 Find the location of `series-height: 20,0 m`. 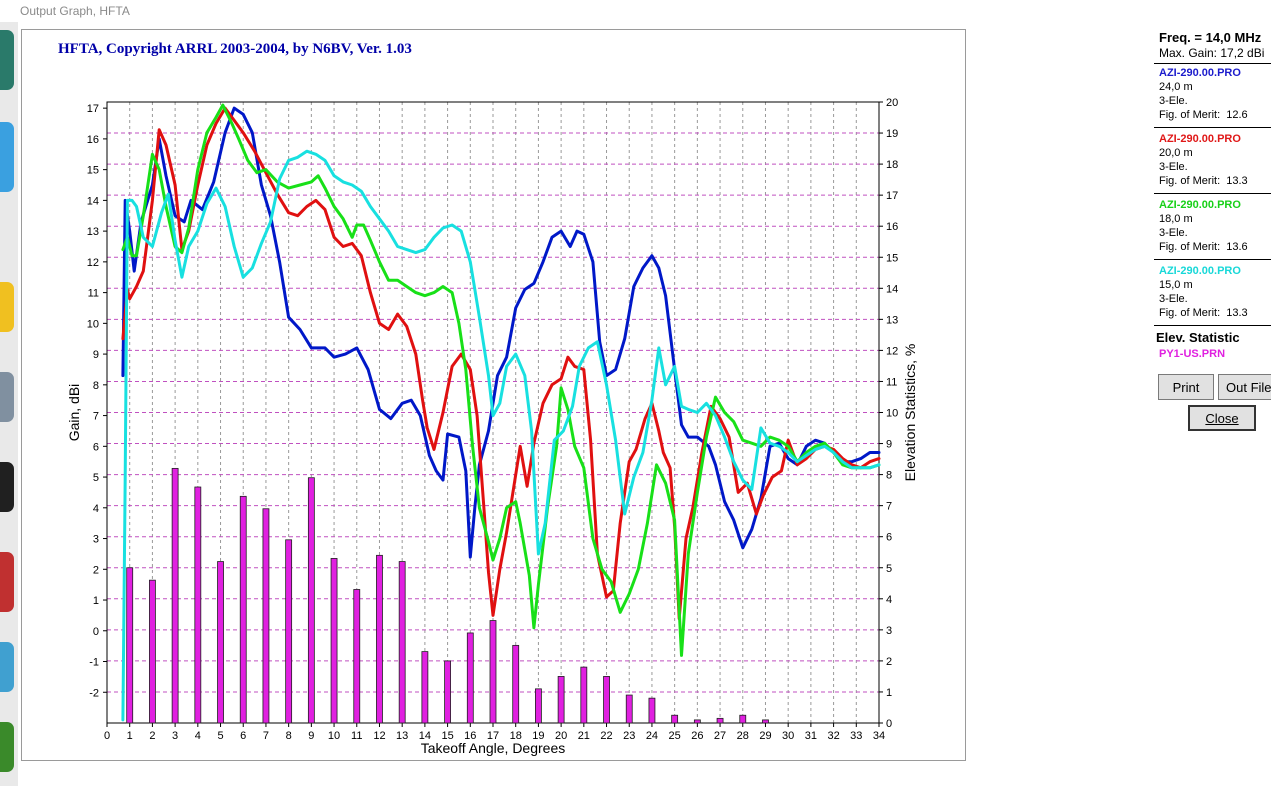

series-height: 20,0 m is located at coordinates (1176, 153).